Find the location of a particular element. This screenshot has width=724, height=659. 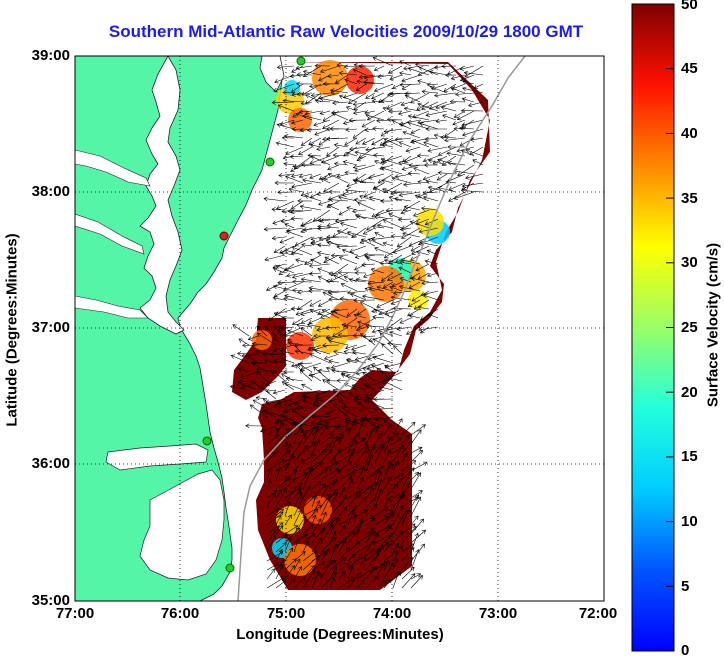

colorbar-tick: 30 is located at coordinates (689, 262).